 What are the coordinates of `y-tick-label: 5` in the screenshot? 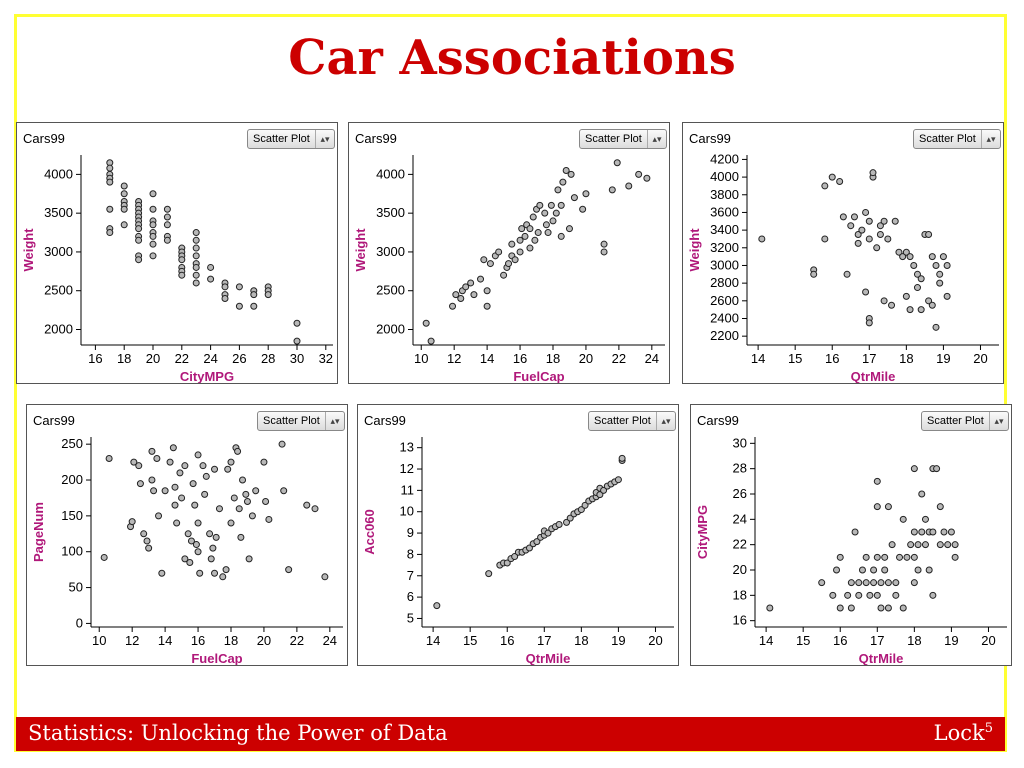 It's located at (410, 617).